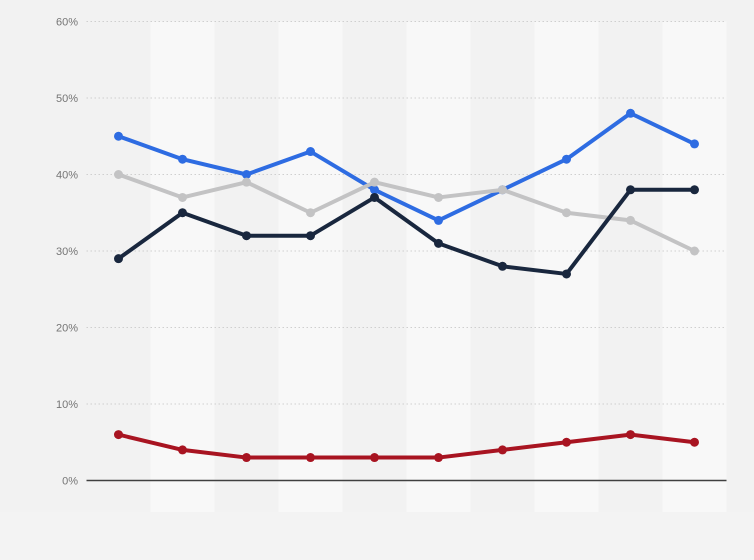 Image resolution: width=754 pixels, height=560 pixels. I want to click on y-tick-label: 40%, so click(67, 176).